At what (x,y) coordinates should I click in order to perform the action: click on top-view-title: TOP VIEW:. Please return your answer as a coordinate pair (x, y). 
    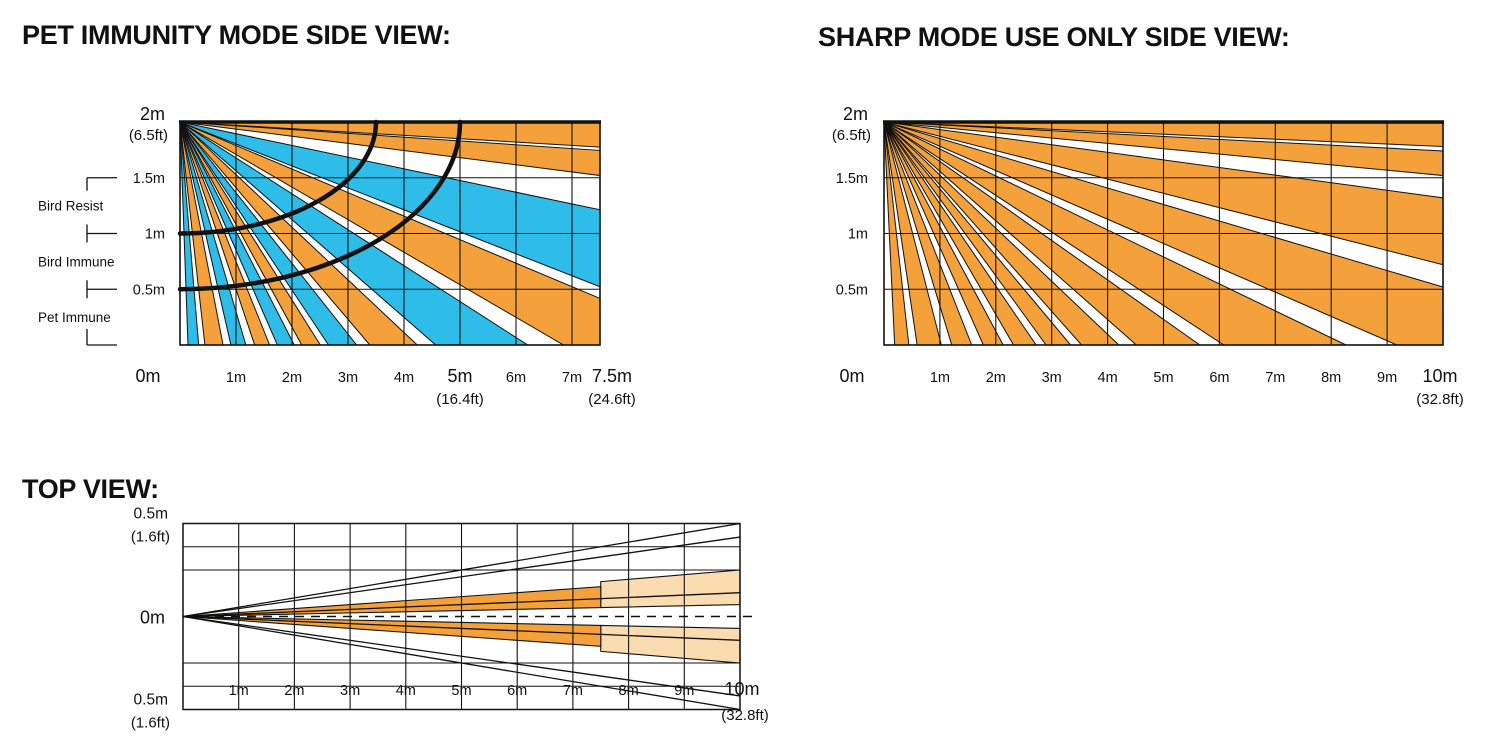
    Looking at the image, I should click on (90, 489).